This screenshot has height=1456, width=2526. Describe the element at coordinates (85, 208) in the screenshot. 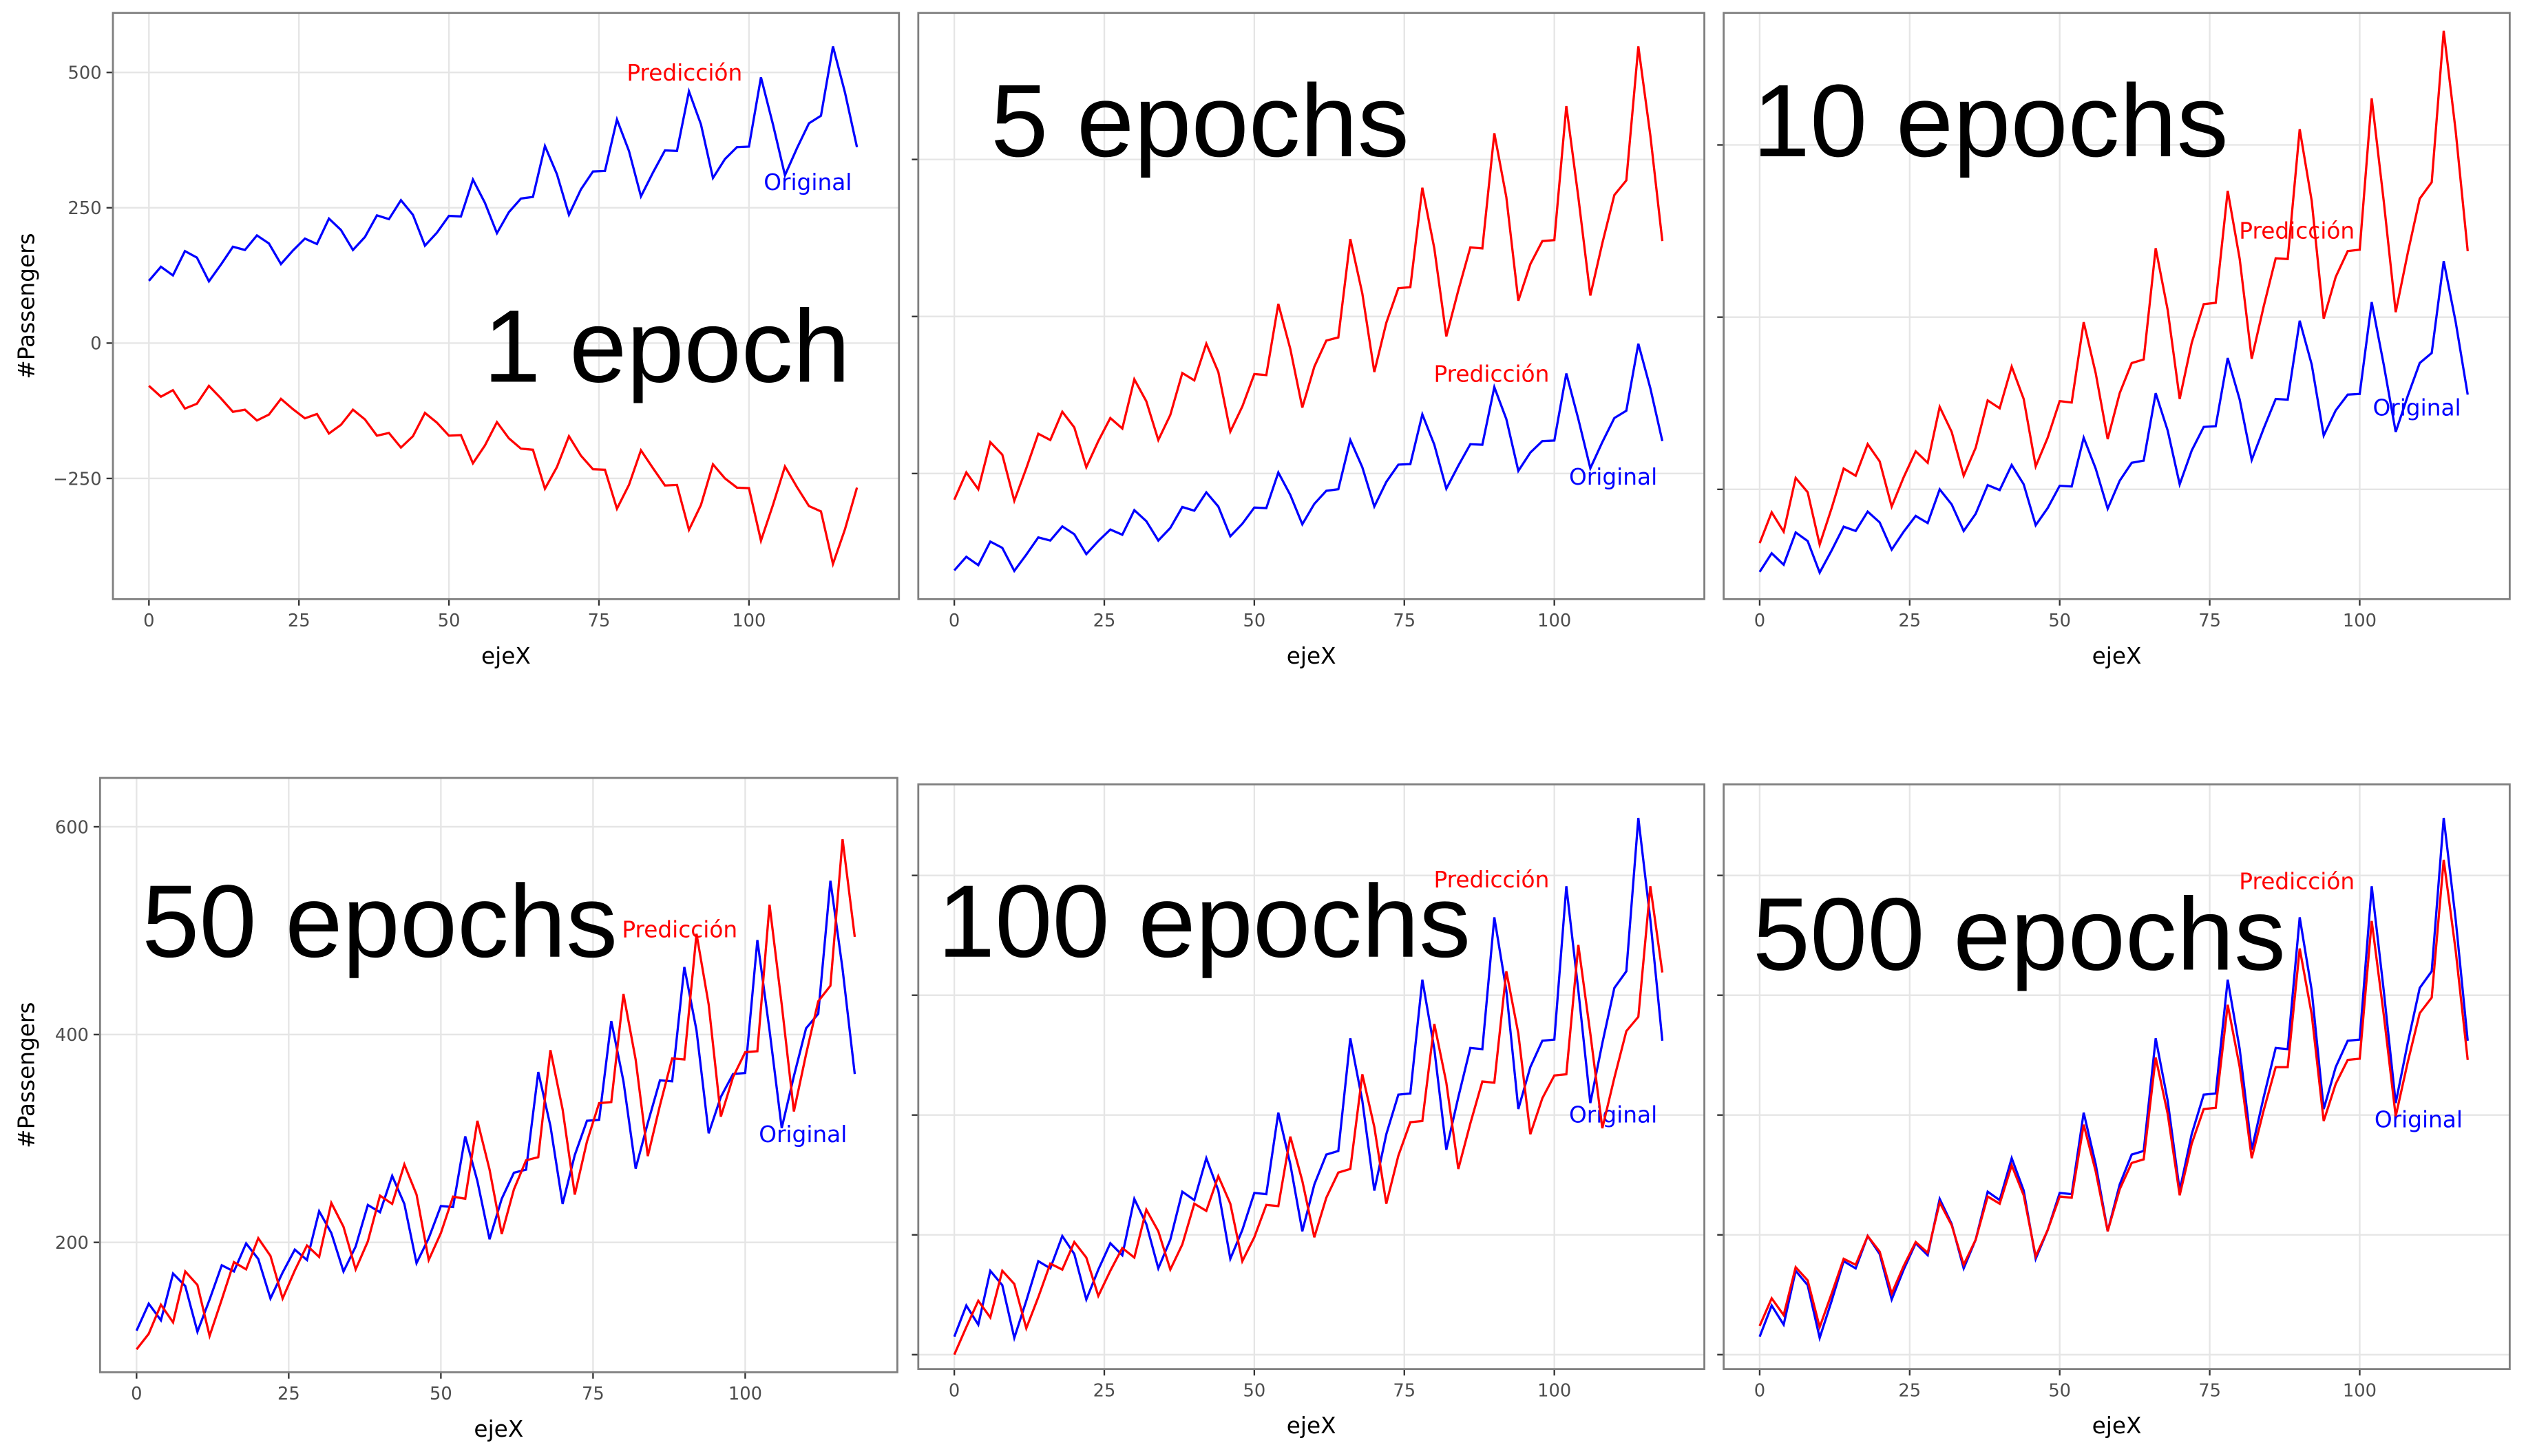

I see `y-tick-label: 250` at that location.